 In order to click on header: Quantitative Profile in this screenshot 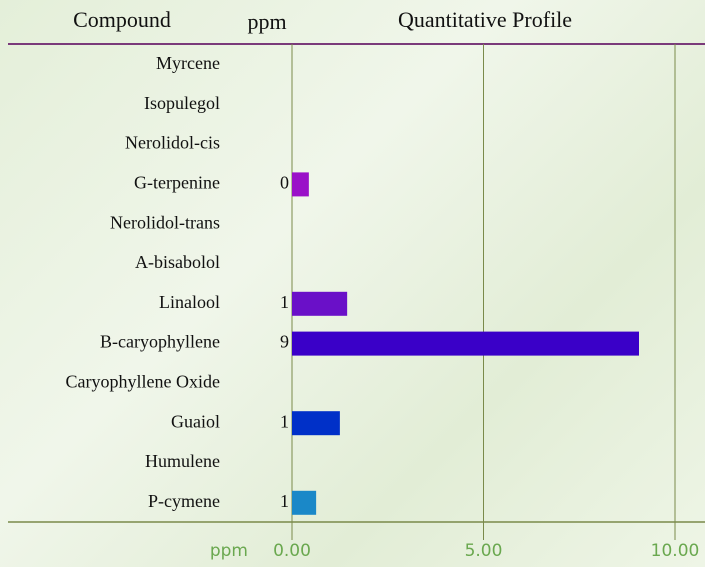, I will do `click(485, 19)`.